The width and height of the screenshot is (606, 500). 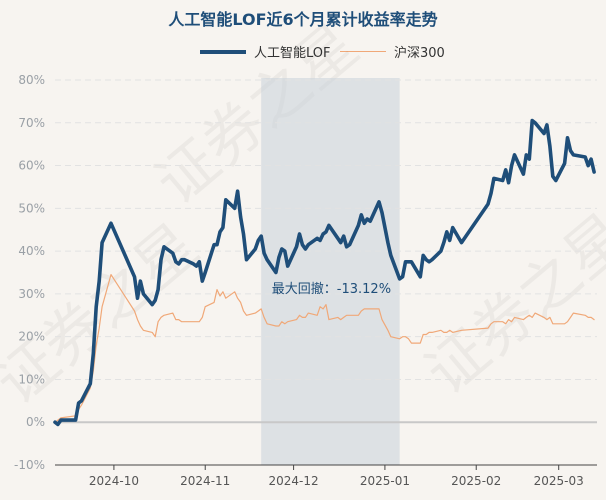 What do you see at coordinates (223, 51) in the screenshot?
I see `legend-swatch-ai-lof` at bounding box center [223, 51].